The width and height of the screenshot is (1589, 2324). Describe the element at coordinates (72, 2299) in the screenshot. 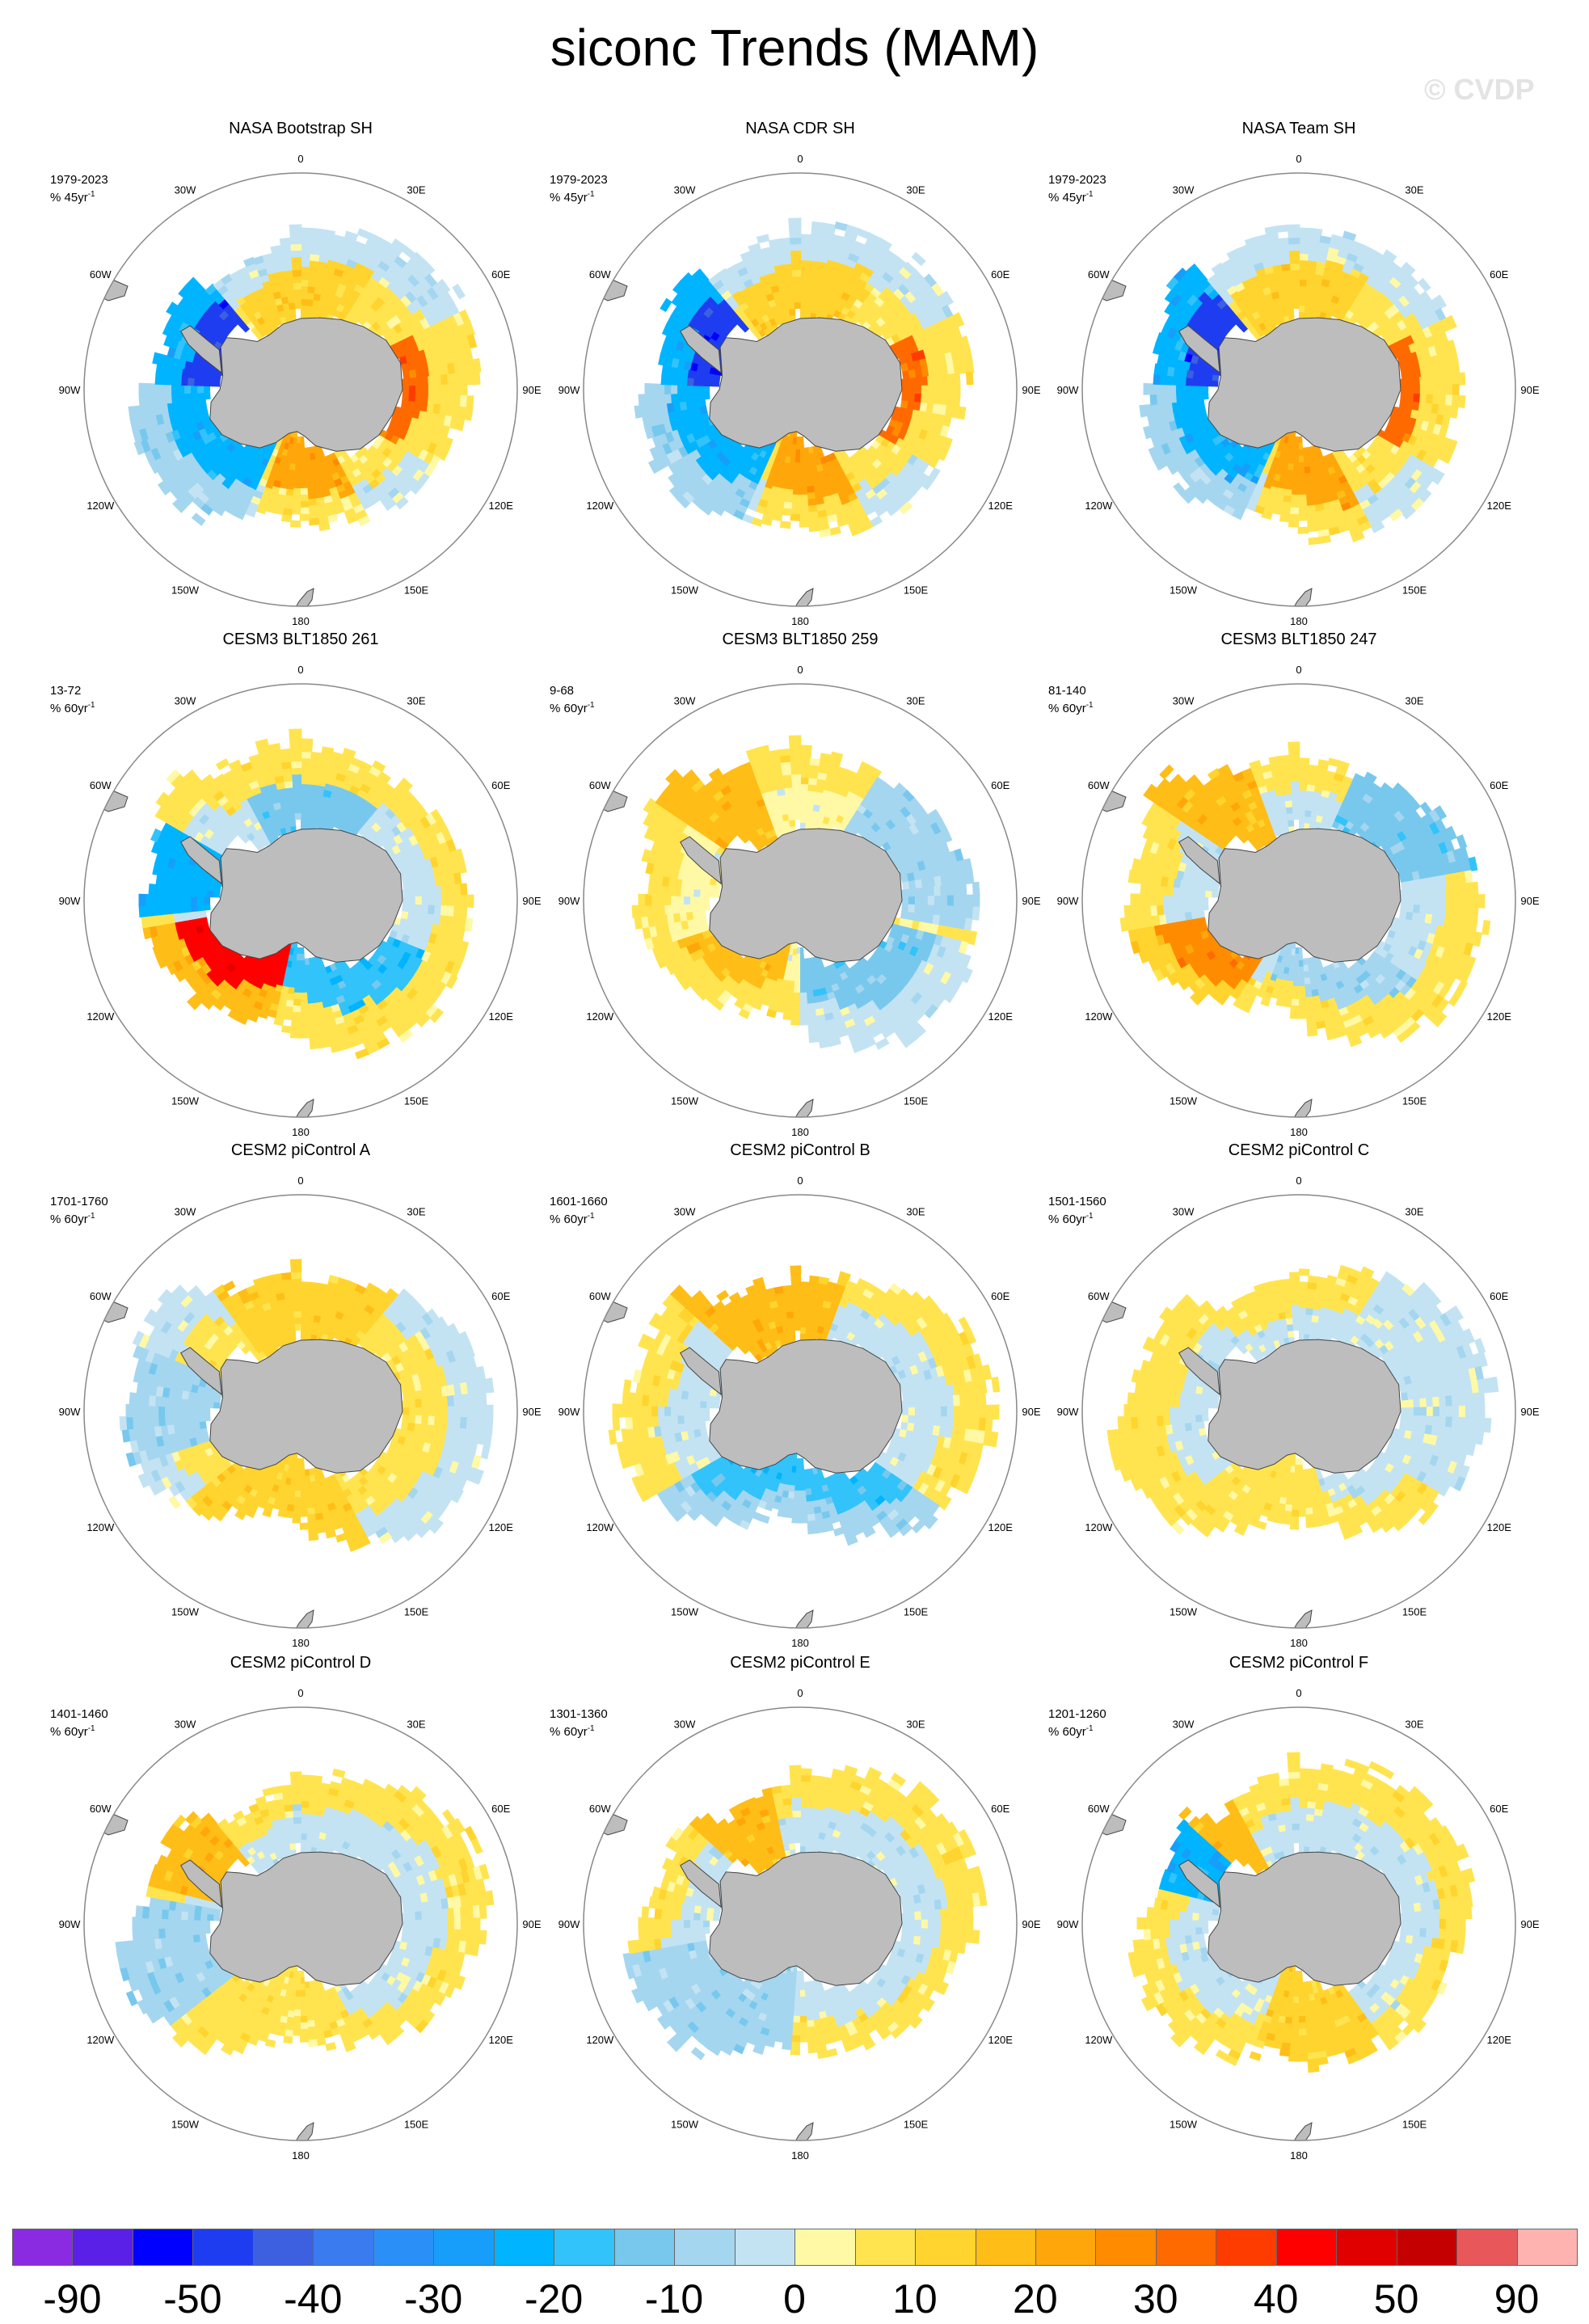

I see `colorbar-tick-label: -90` at that location.